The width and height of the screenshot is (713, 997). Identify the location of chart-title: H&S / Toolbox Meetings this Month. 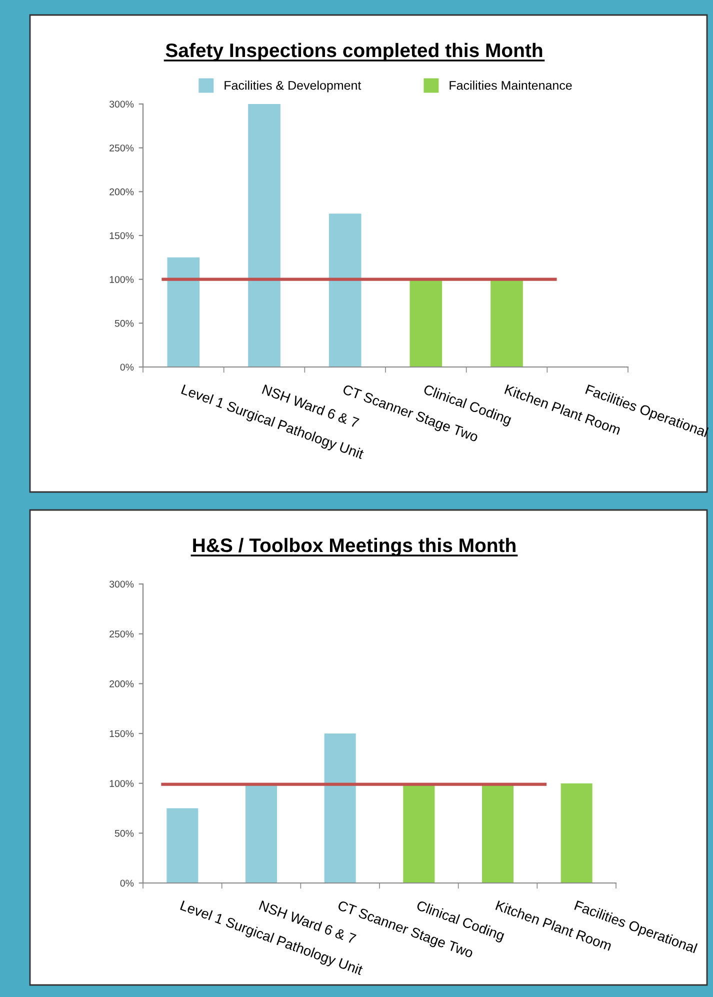
(354, 547).